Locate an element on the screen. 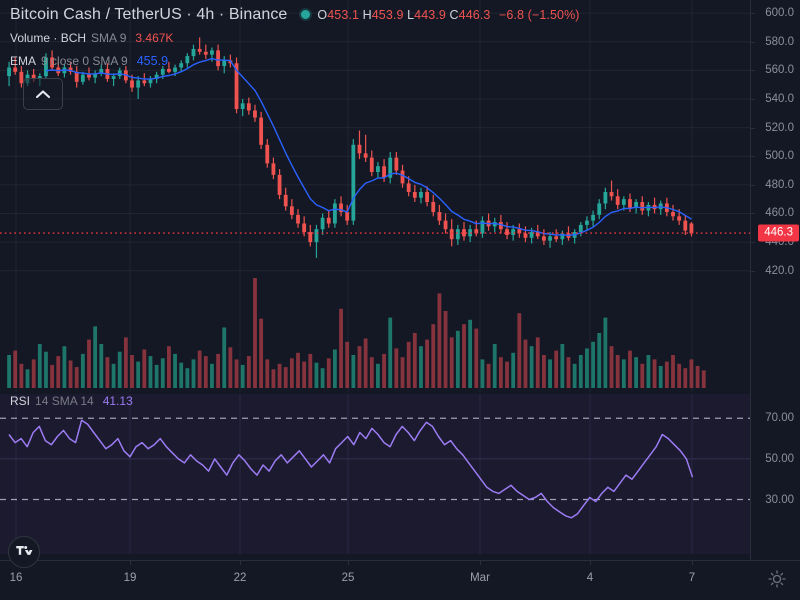 Image resolution: width=800 pixels, height=600 pixels. sun-settings-icon is located at coordinates (777, 579).